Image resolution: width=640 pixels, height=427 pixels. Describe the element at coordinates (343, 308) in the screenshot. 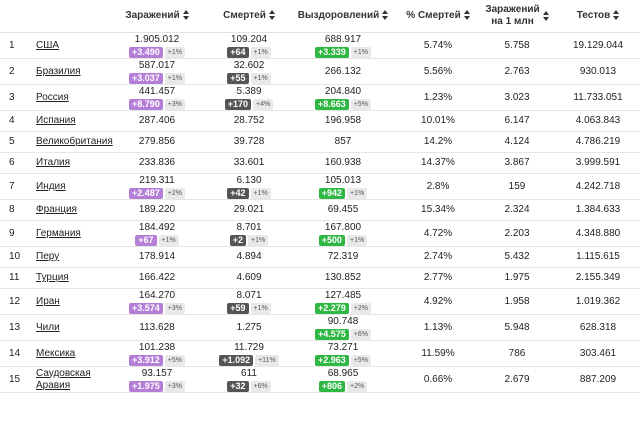

I see `recovered-change: +2.279 +2%` at that location.